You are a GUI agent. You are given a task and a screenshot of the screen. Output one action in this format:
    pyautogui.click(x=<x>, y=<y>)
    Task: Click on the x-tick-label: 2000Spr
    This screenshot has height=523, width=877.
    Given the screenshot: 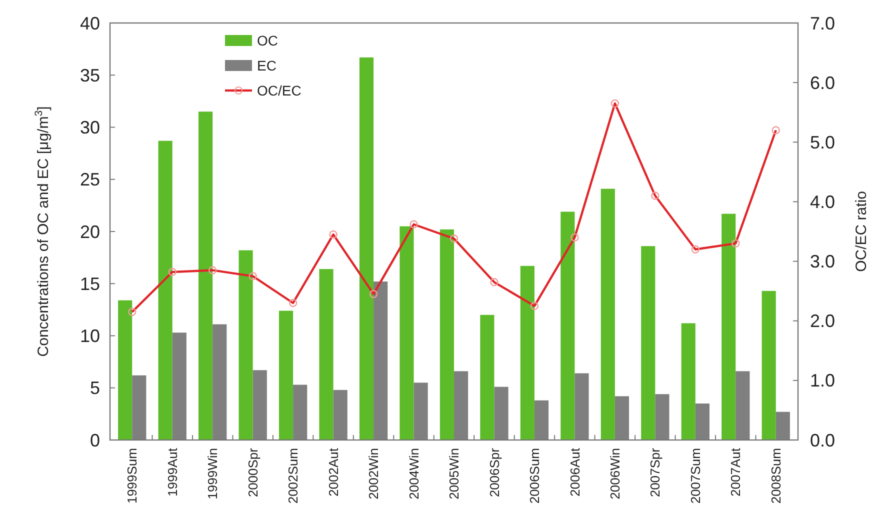 What is the action you would take?
    pyautogui.click(x=252, y=472)
    